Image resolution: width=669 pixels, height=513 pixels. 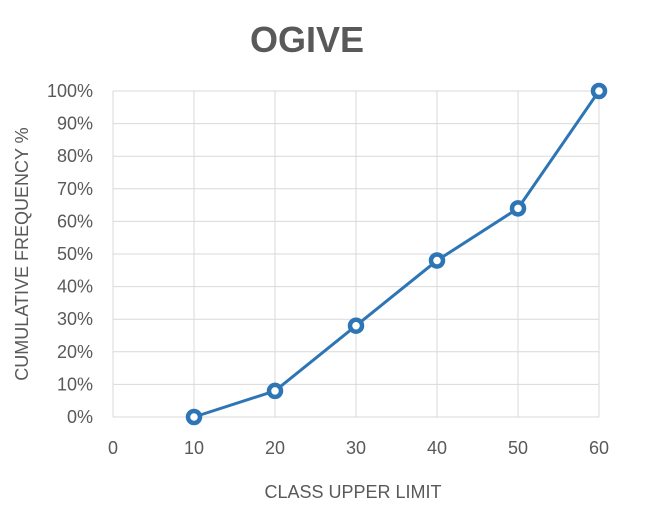 What do you see at coordinates (518, 448) in the screenshot?
I see `x-tick-label: 50` at bounding box center [518, 448].